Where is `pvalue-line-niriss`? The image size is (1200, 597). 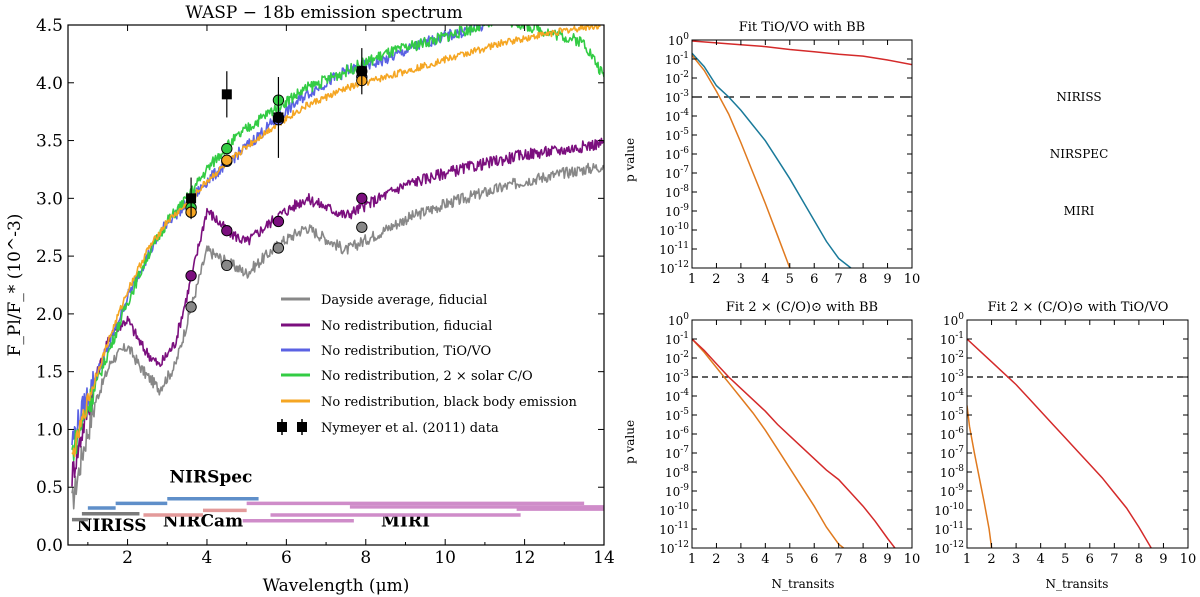 pvalue-line-niriss is located at coordinates (772, 160).